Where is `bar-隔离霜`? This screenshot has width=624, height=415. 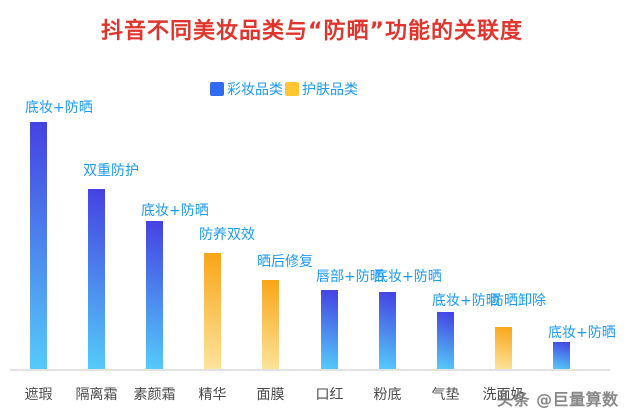 bar-隔离霜 is located at coordinates (96, 279).